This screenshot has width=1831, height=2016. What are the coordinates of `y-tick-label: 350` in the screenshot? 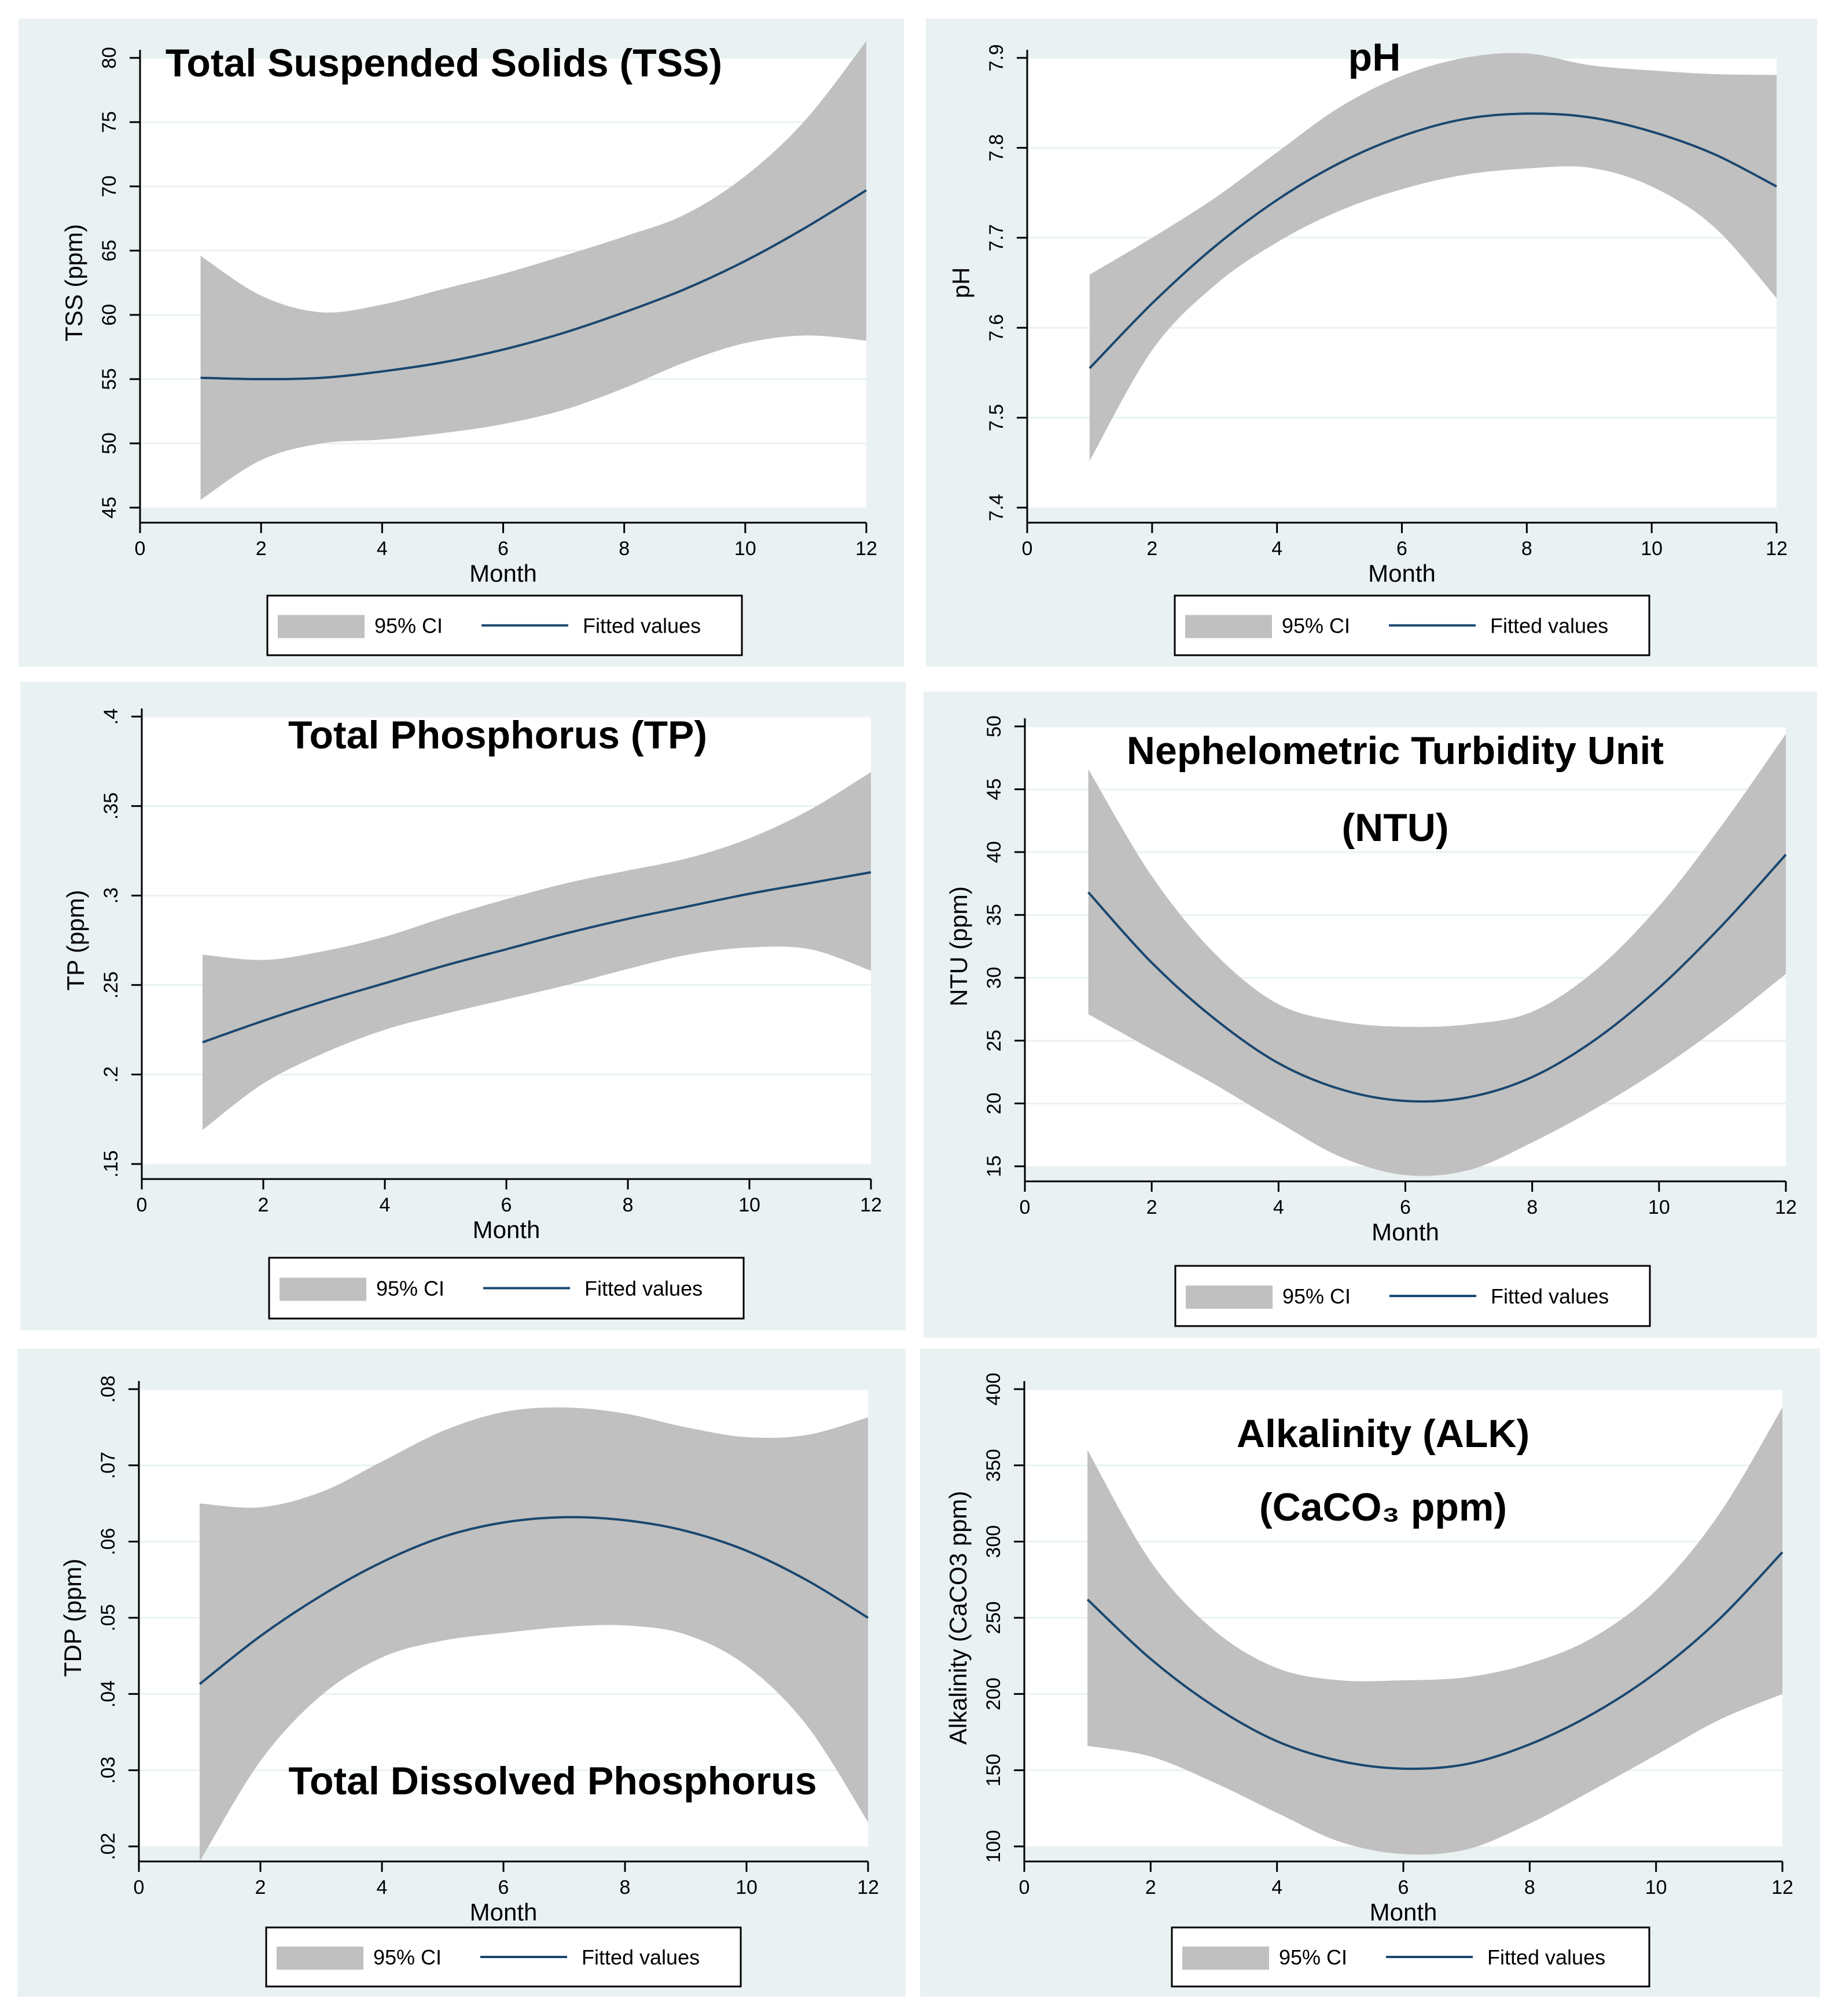 It's located at (994, 1465).